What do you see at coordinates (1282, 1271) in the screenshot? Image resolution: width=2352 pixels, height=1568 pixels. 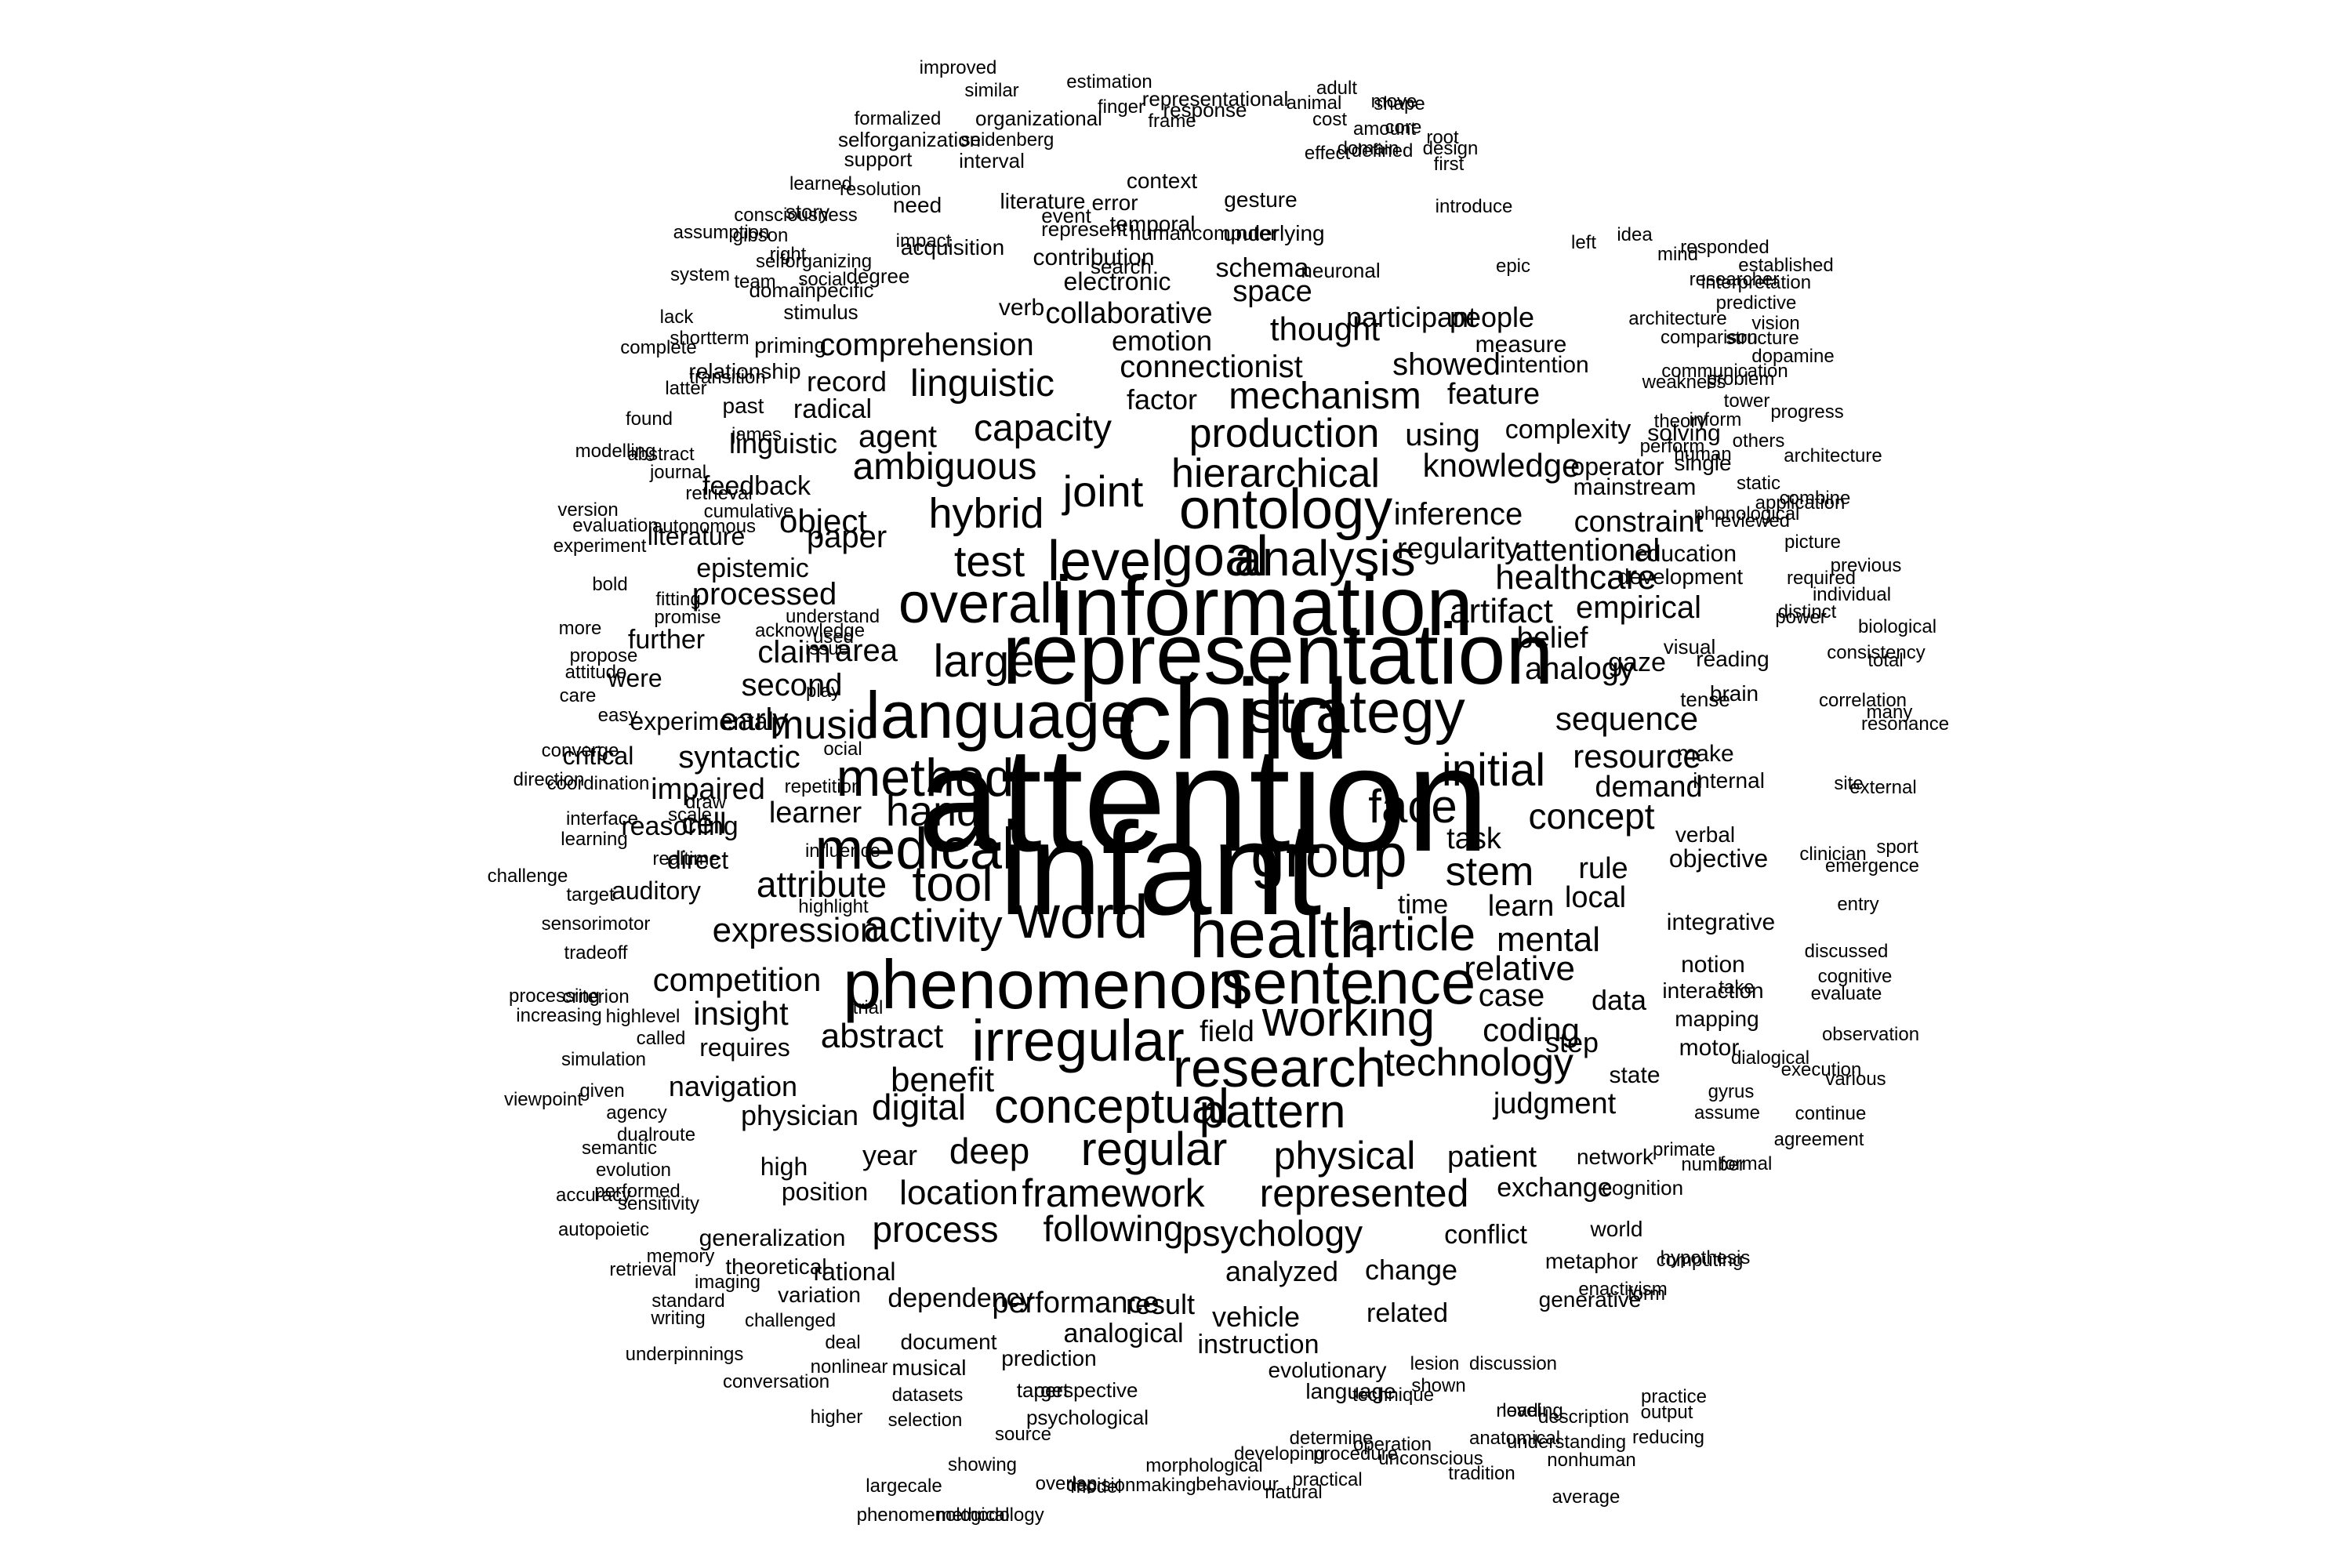 I see `cloud-word: analyzed` at bounding box center [1282, 1271].